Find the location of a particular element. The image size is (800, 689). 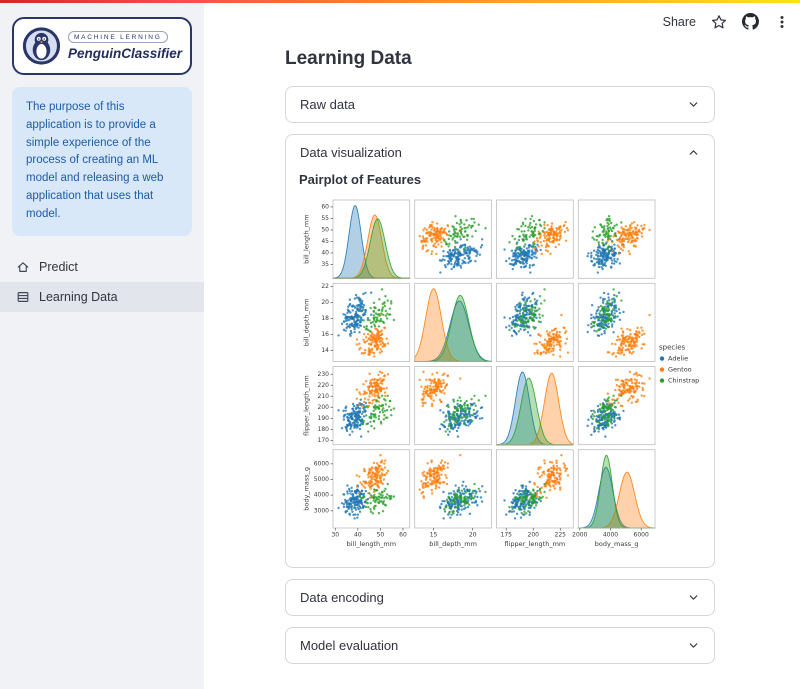

expander-raw-data-header: Raw data is located at coordinates (500, 104).